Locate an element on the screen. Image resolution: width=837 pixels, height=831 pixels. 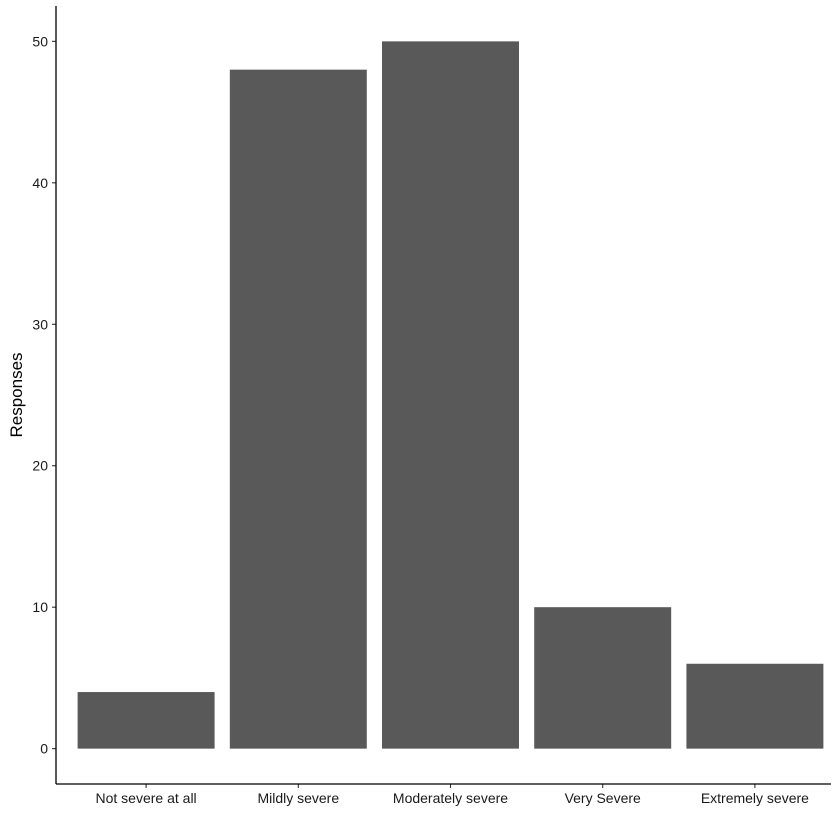
y-tick-label: 20 is located at coordinates (40, 466).